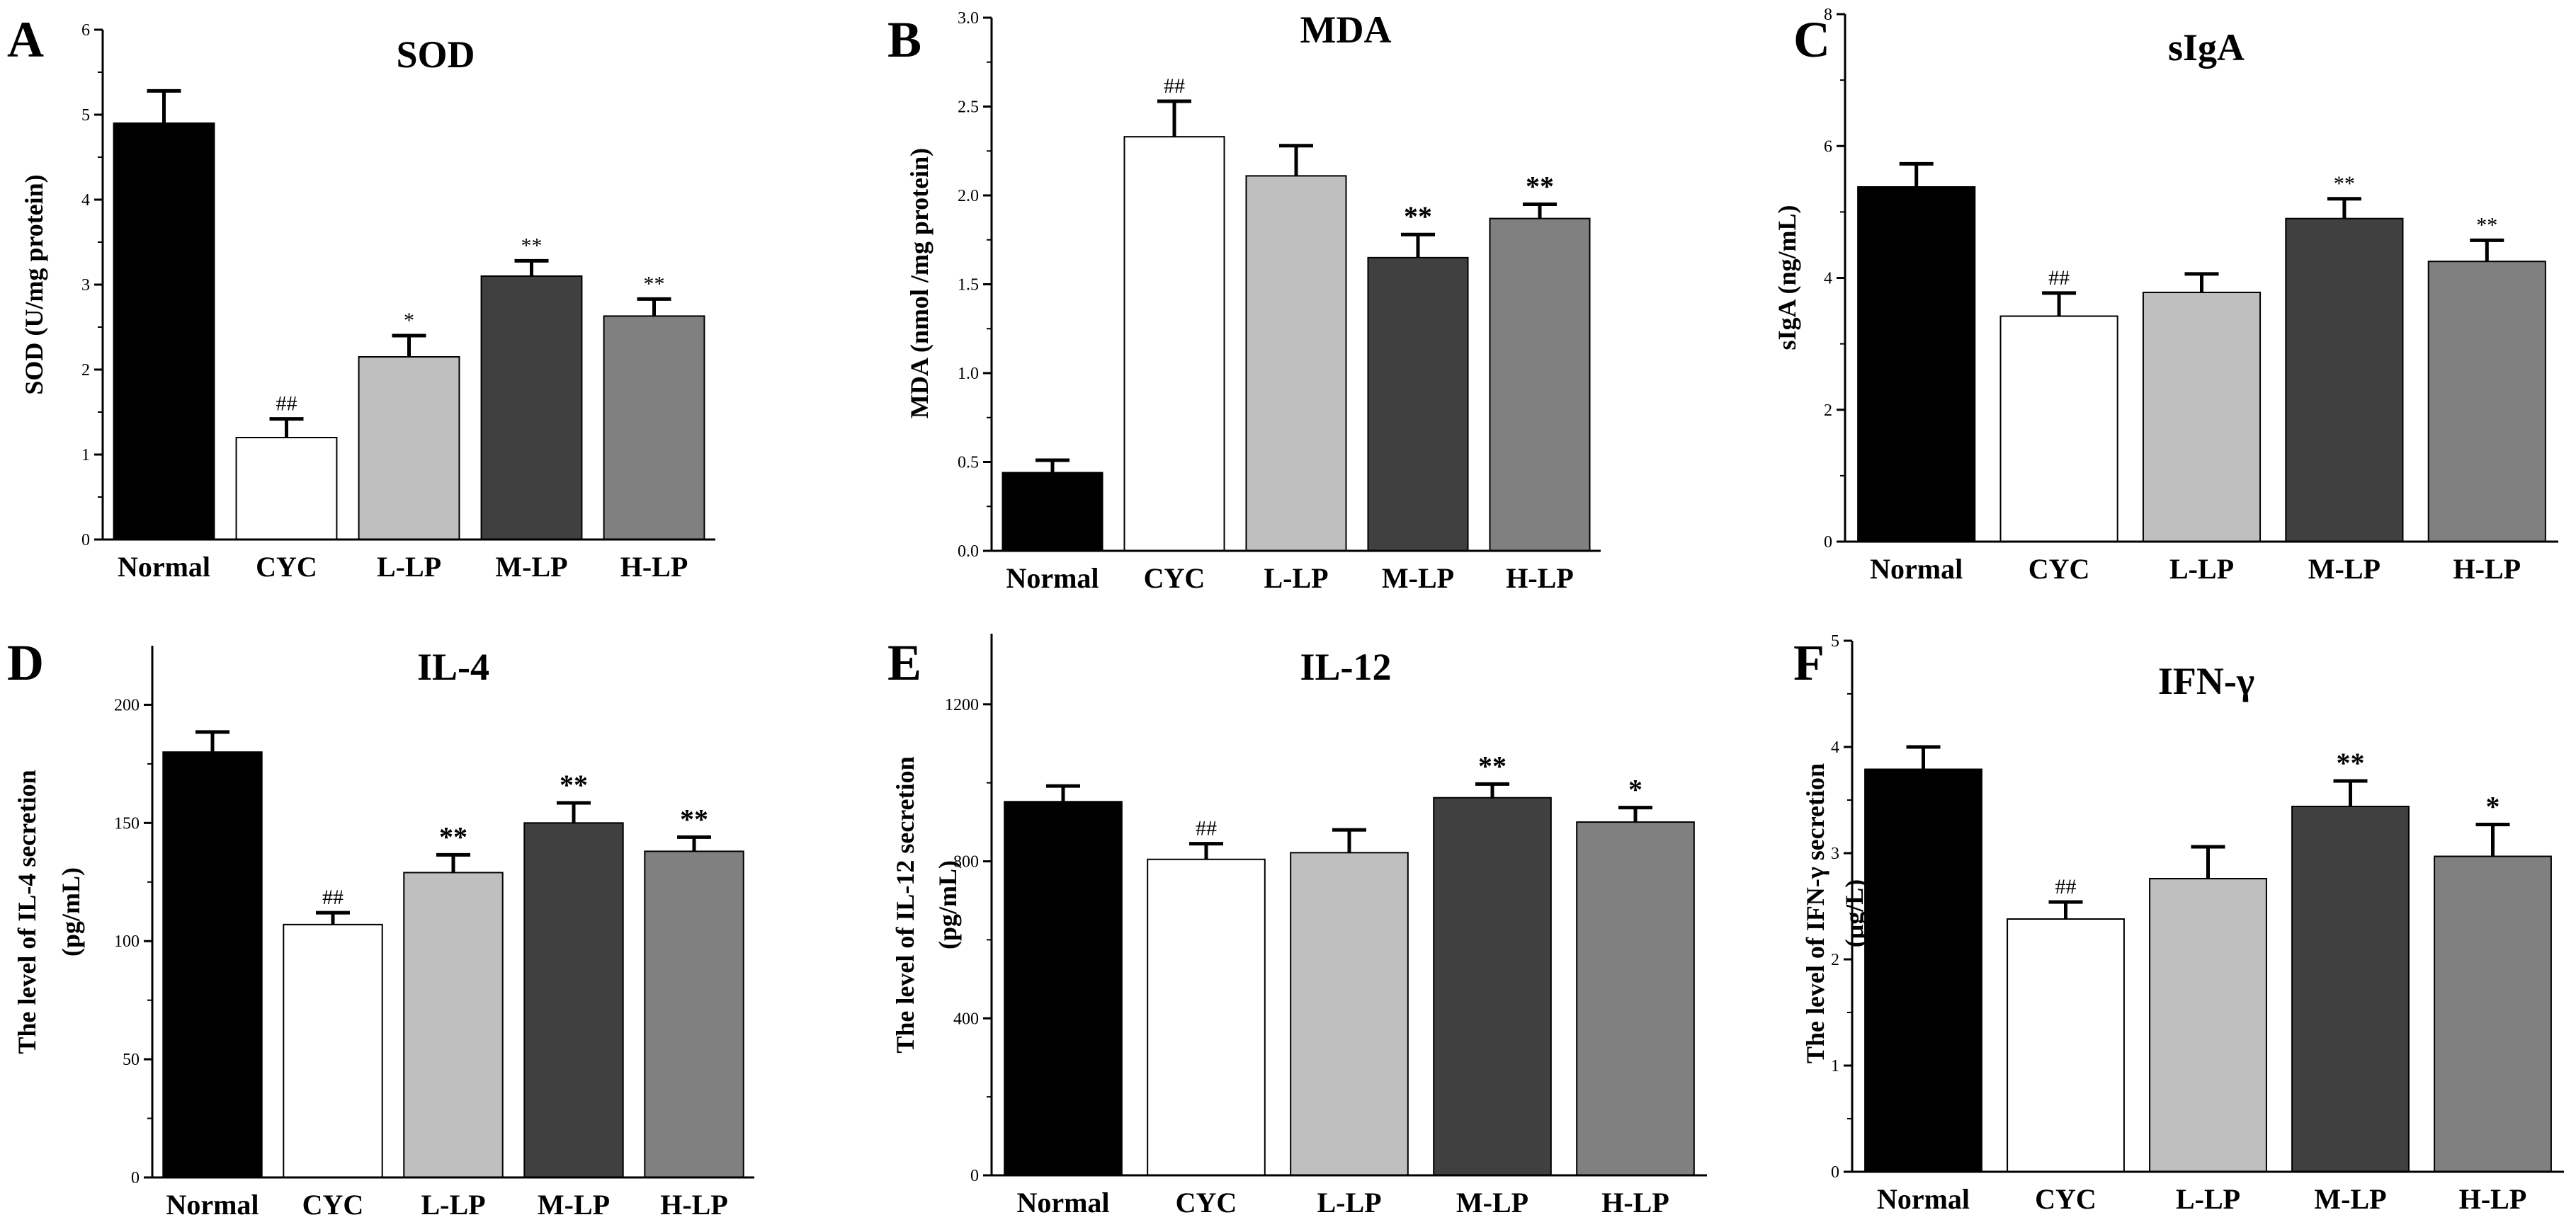 The image size is (2576, 1227). Describe the element at coordinates (2201, 569) in the screenshot. I see `panel-c-xtick-l-lp: L-LP` at that location.